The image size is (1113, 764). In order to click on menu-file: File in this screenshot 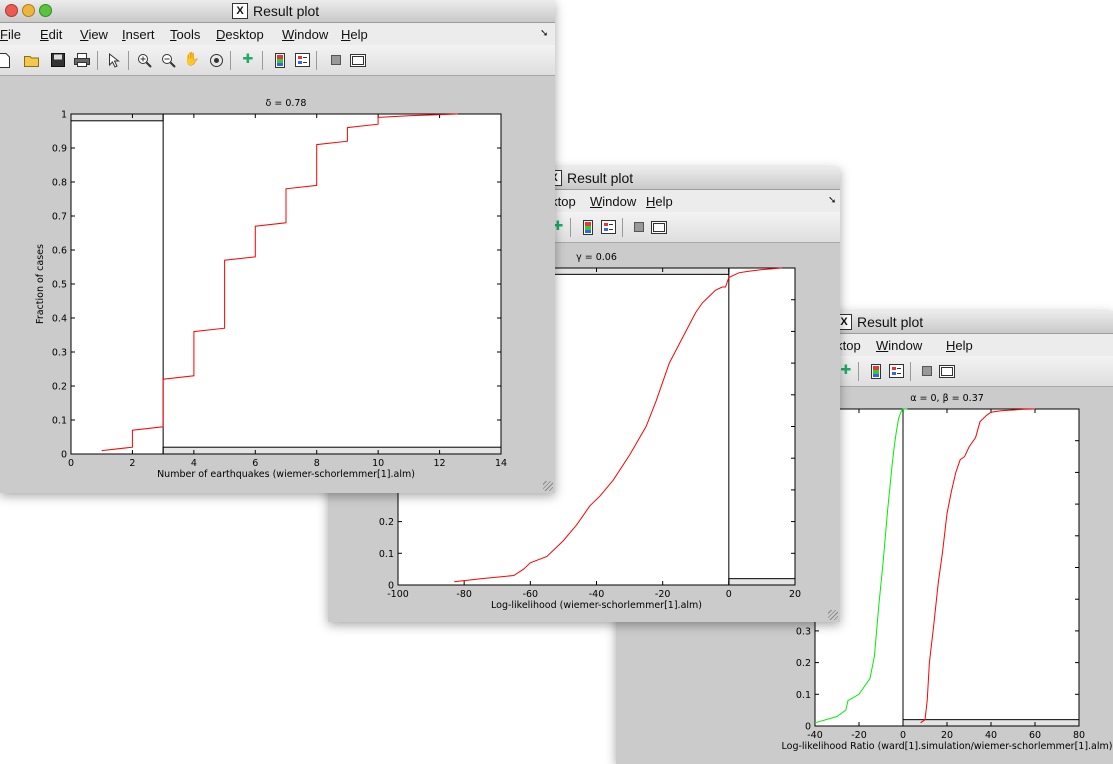, I will do `click(10, 34)`.